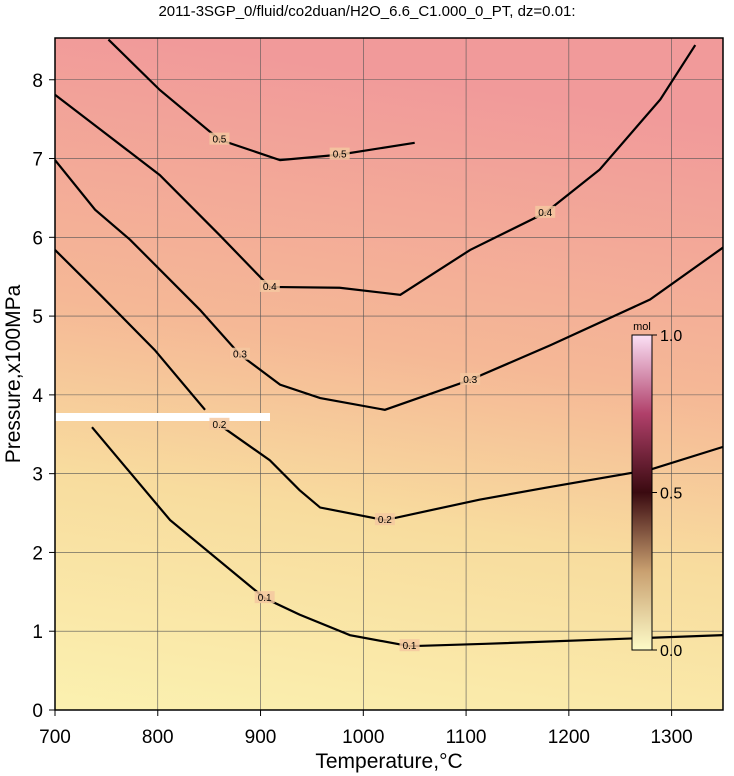 This screenshot has width=734, height=776. I want to click on colorbar-label: mol, so click(642, 327).